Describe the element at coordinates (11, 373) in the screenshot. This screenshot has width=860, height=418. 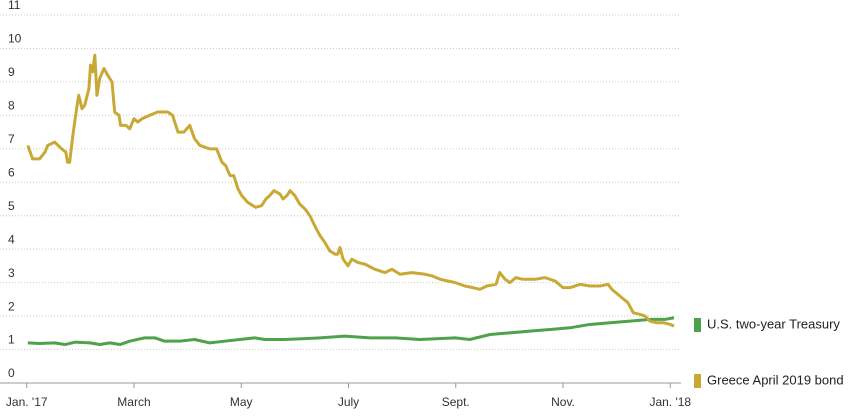
I see `y-tick-label: 0` at that location.